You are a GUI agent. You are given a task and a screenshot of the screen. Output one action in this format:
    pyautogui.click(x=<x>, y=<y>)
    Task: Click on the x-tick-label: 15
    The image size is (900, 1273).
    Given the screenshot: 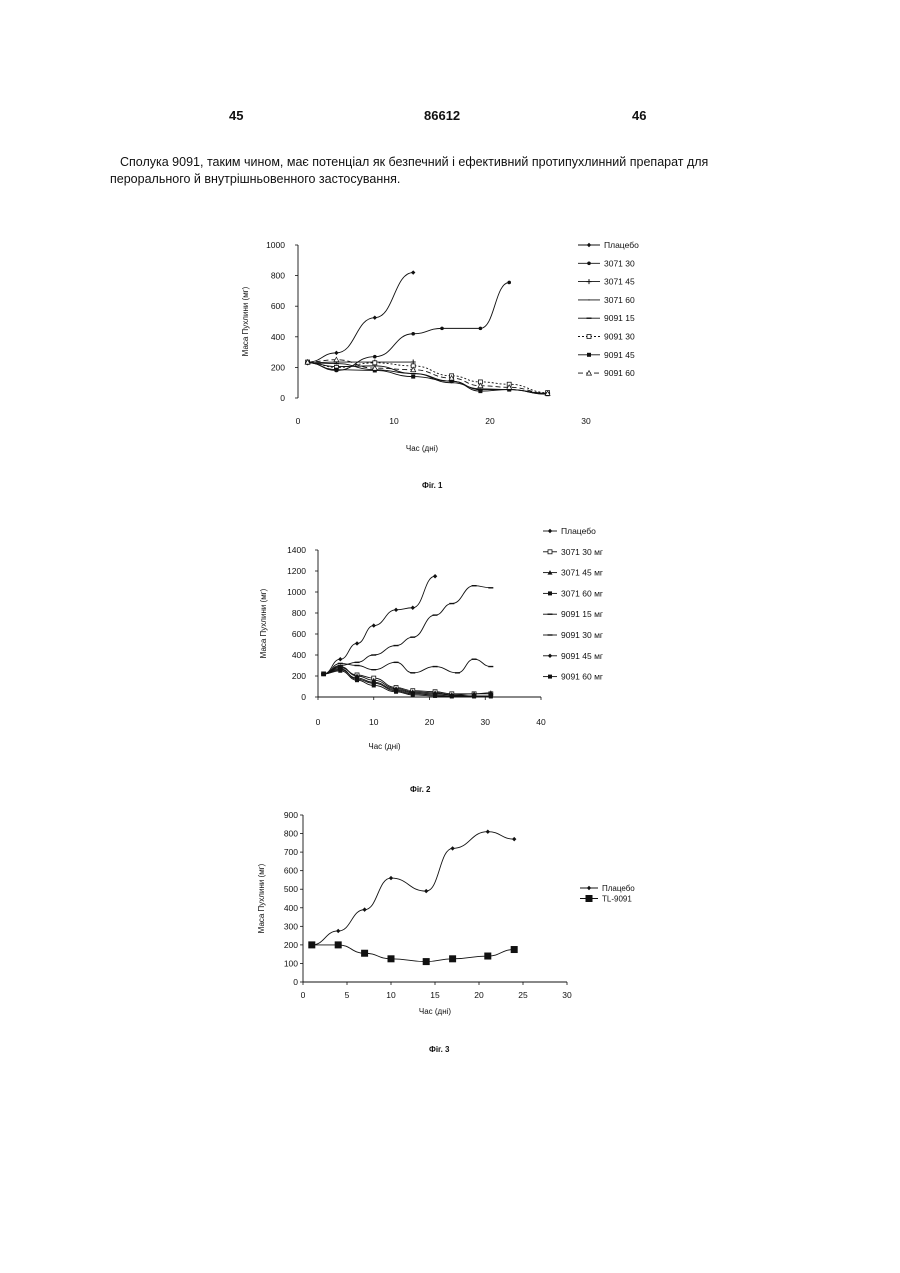 What is the action you would take?
    pyautogui.click(x=435, y=995)
    